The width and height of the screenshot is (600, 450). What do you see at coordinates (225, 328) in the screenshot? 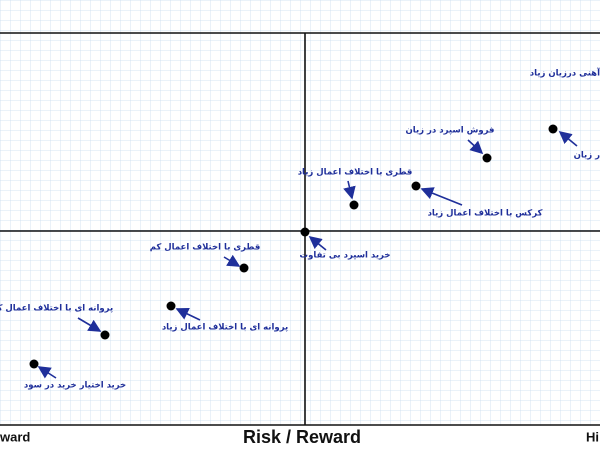
I see `strategy-label: پروانه ای با اختلاف اعمال زیاد` at bounding box center [225, 328].